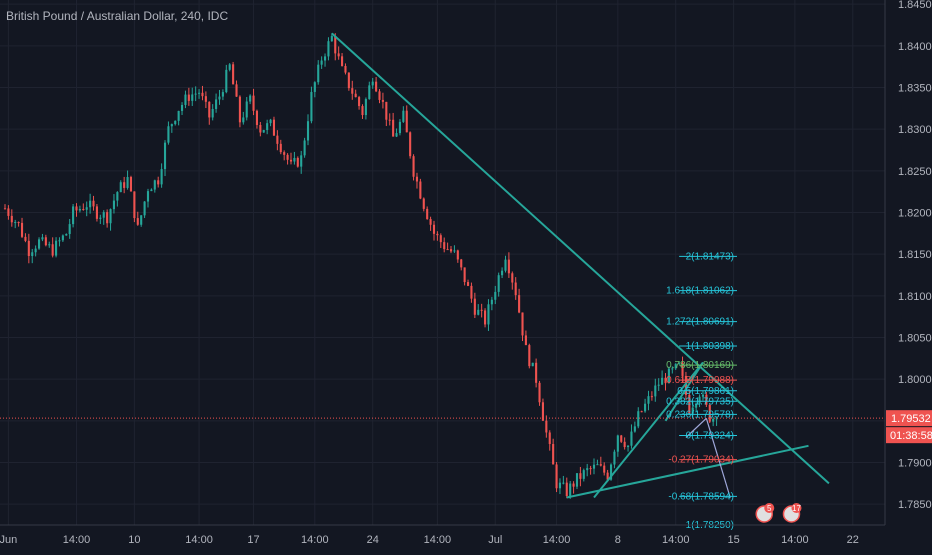 This screenshot has width=932, height=555. Describe the element at coordinates (702, 401) in the screenshot. I see `fib-level: 0.382(1.79735)` at that location.